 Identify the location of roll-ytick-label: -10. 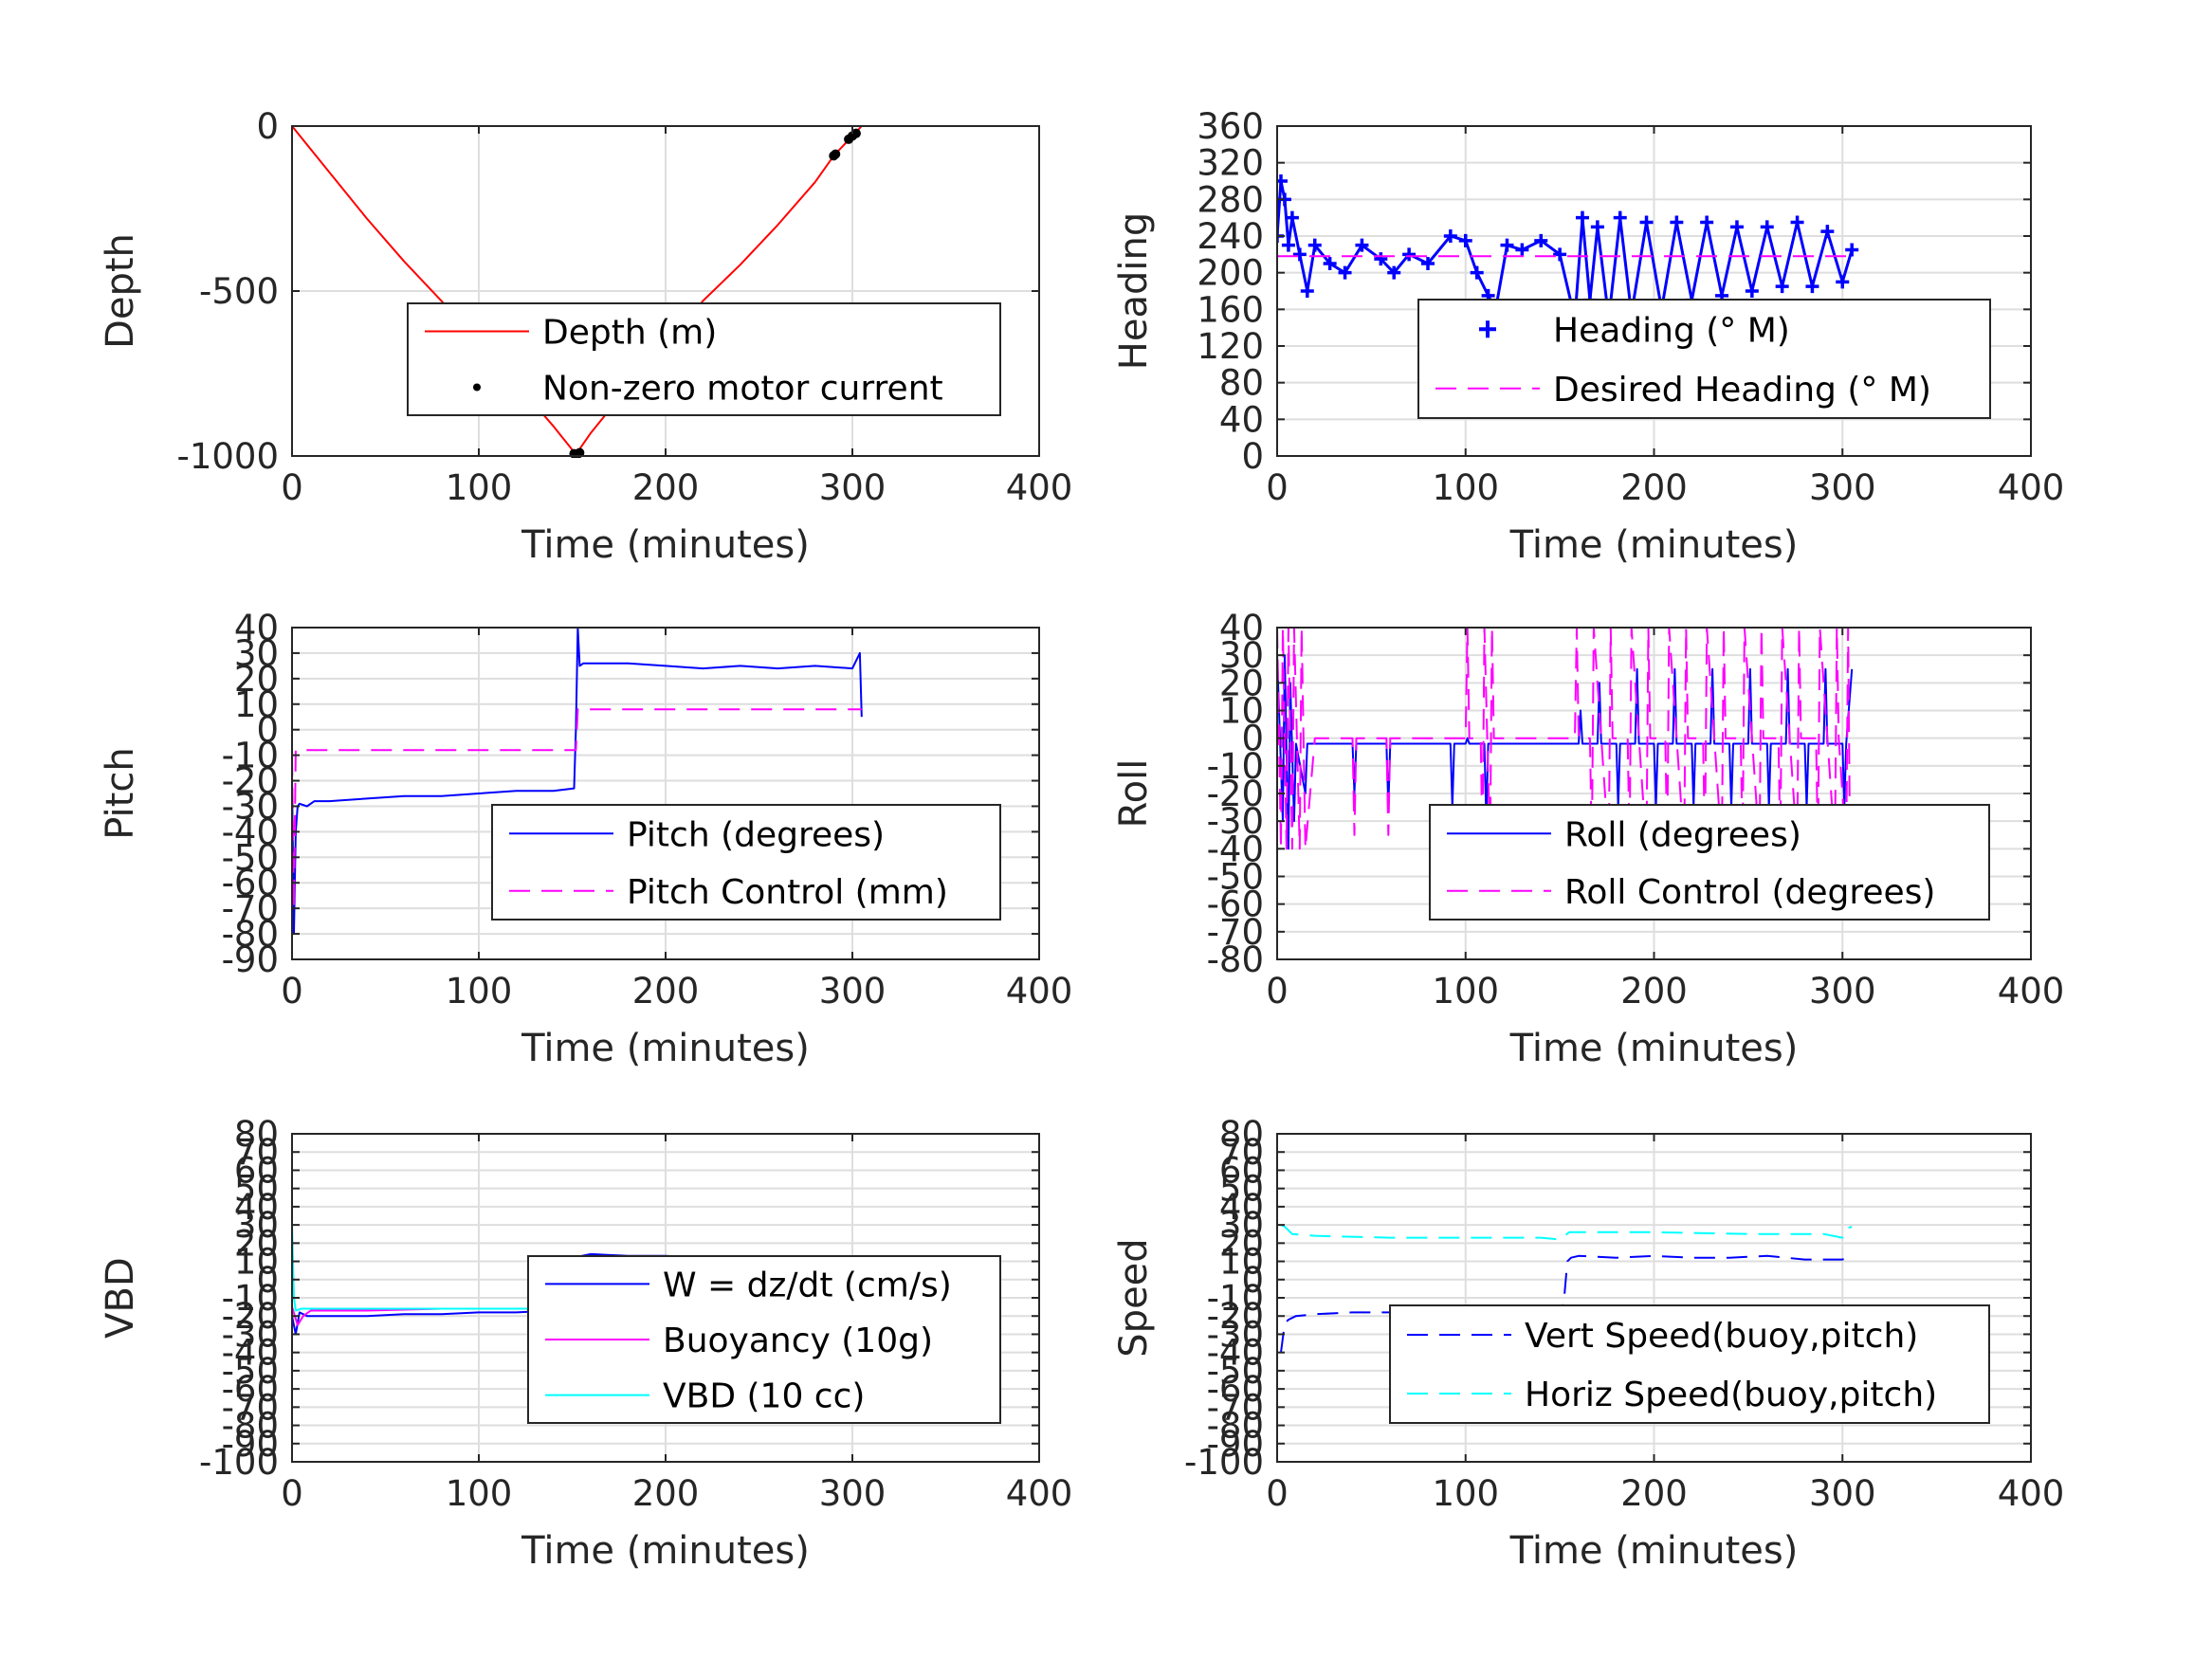
(1235, 766).